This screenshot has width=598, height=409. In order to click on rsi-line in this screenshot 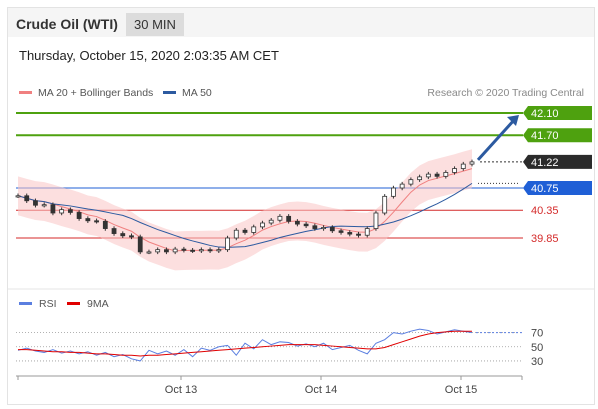, I will do `click(245, 345)`.